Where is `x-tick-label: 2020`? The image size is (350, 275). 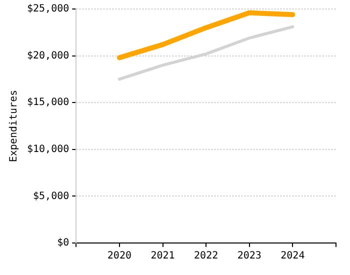
x-tick-label: 2020 is located at coordinates (119, 256).